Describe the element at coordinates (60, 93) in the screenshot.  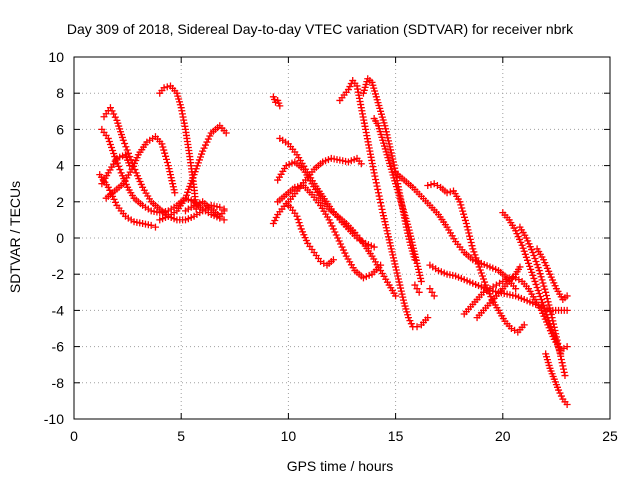
I see `y-tick-label: 8` at that location.